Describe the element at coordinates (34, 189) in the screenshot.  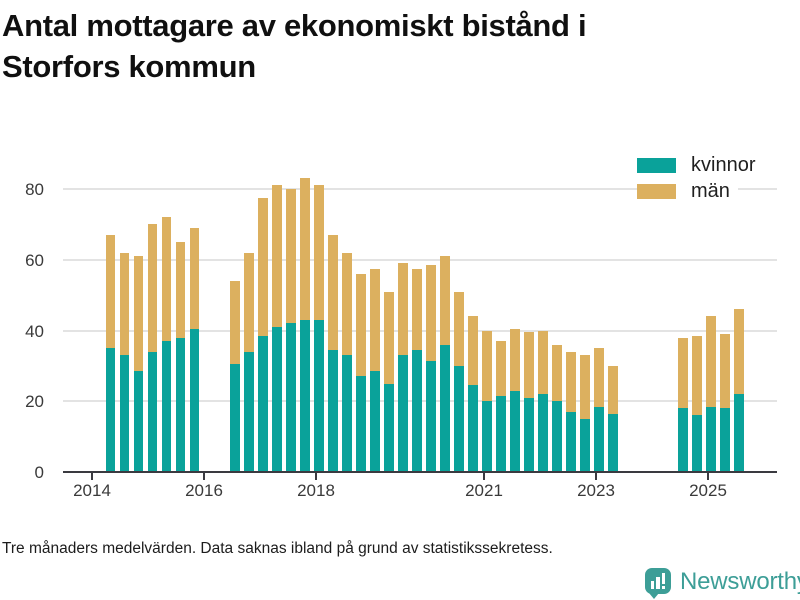
I see `y-axis-label: 80` at that location.